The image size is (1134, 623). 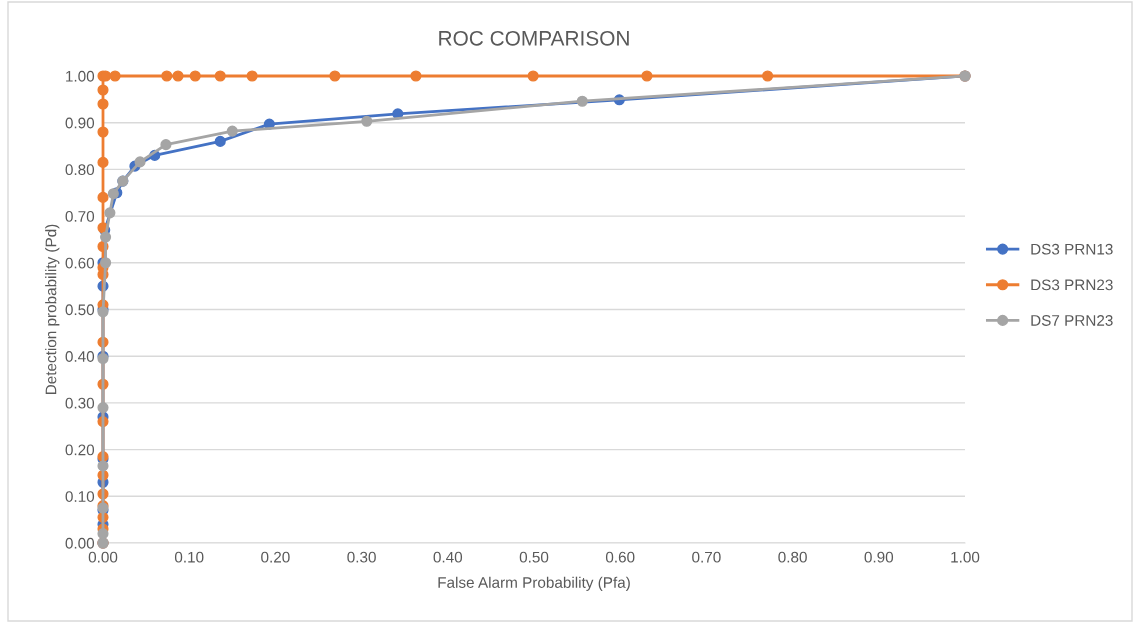 I want to click on y-tick-label: 0.40, so click(x=80, y=356).